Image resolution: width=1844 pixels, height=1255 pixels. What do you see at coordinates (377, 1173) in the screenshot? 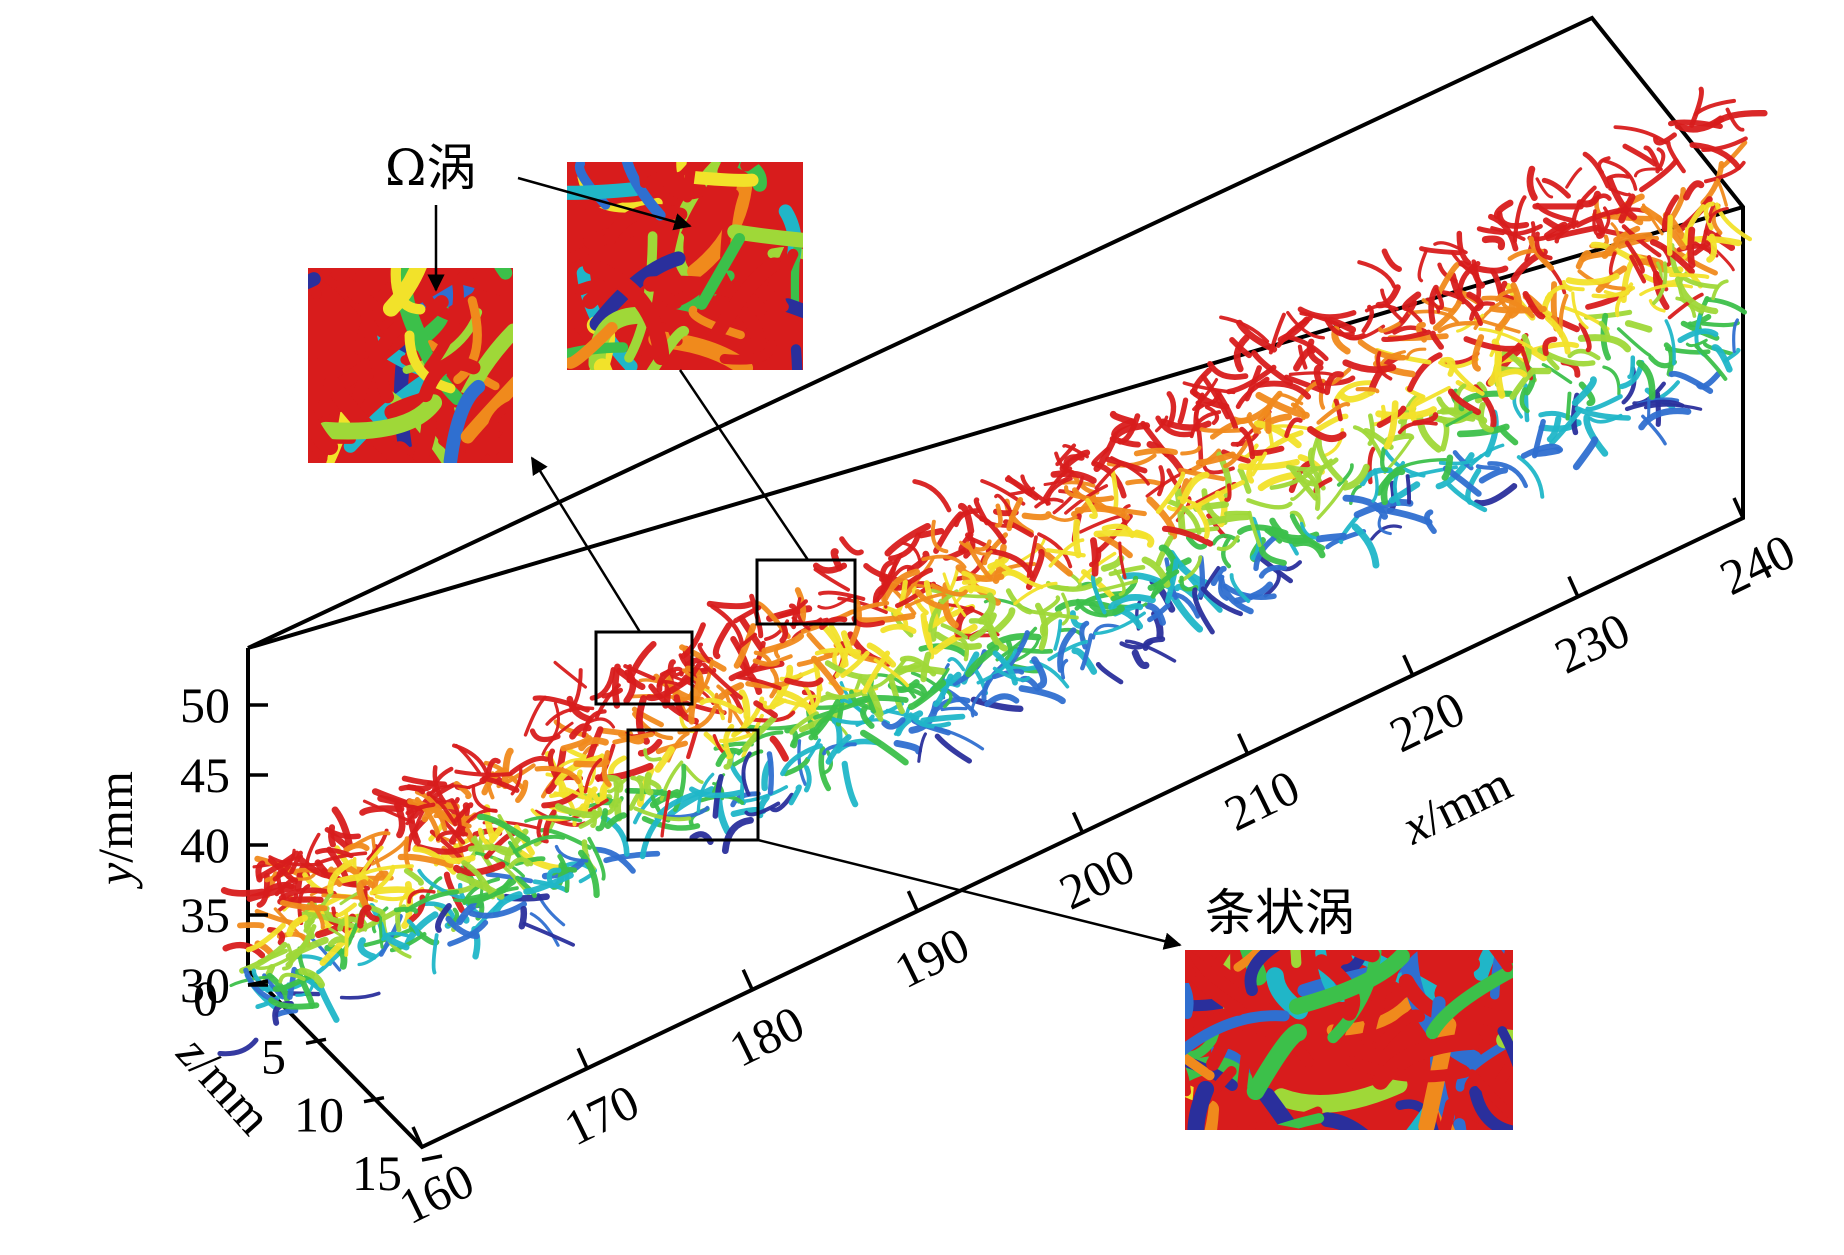
I see `z-tick-label: 15` at bounding box center [377, 1173].